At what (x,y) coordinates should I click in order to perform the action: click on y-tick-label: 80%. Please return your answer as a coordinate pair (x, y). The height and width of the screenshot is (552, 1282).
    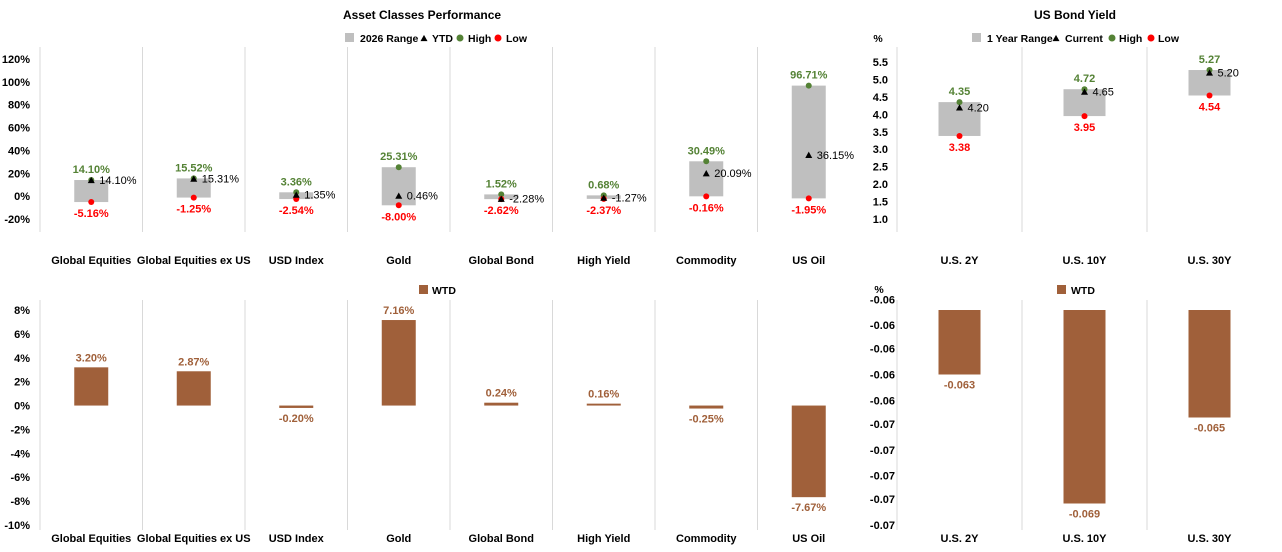
    Looking at the image, I should click on (19, 106).